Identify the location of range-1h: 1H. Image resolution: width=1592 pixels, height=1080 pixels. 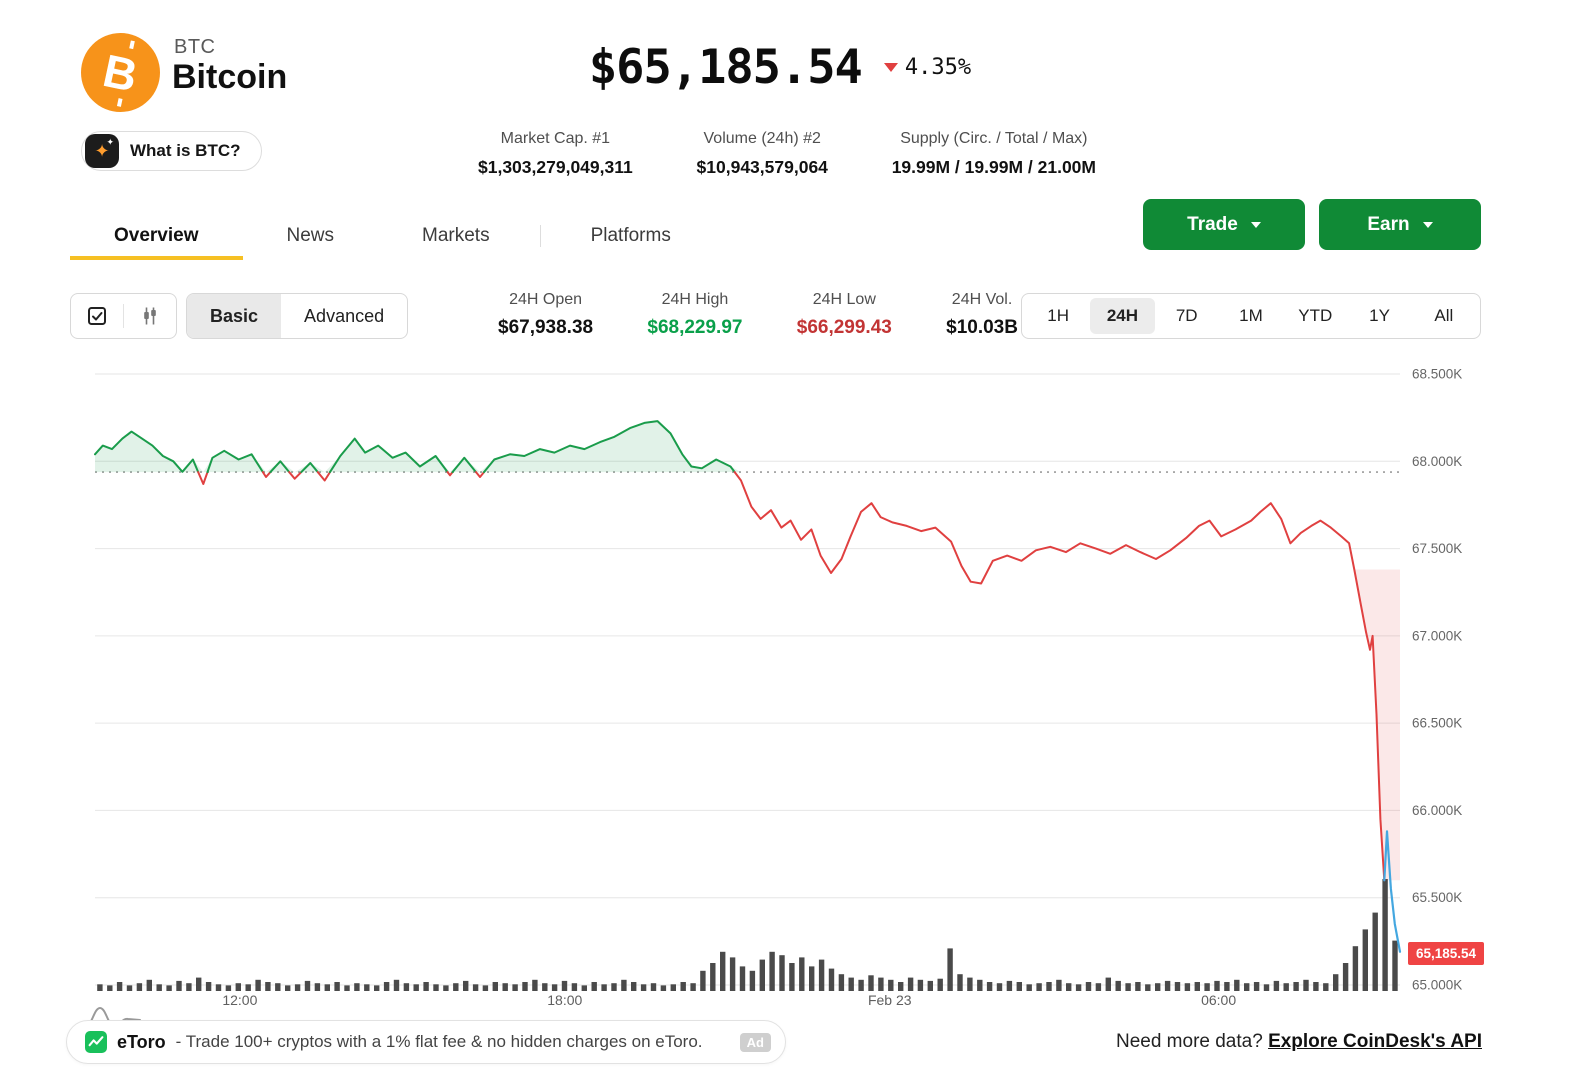
(1058, 315).